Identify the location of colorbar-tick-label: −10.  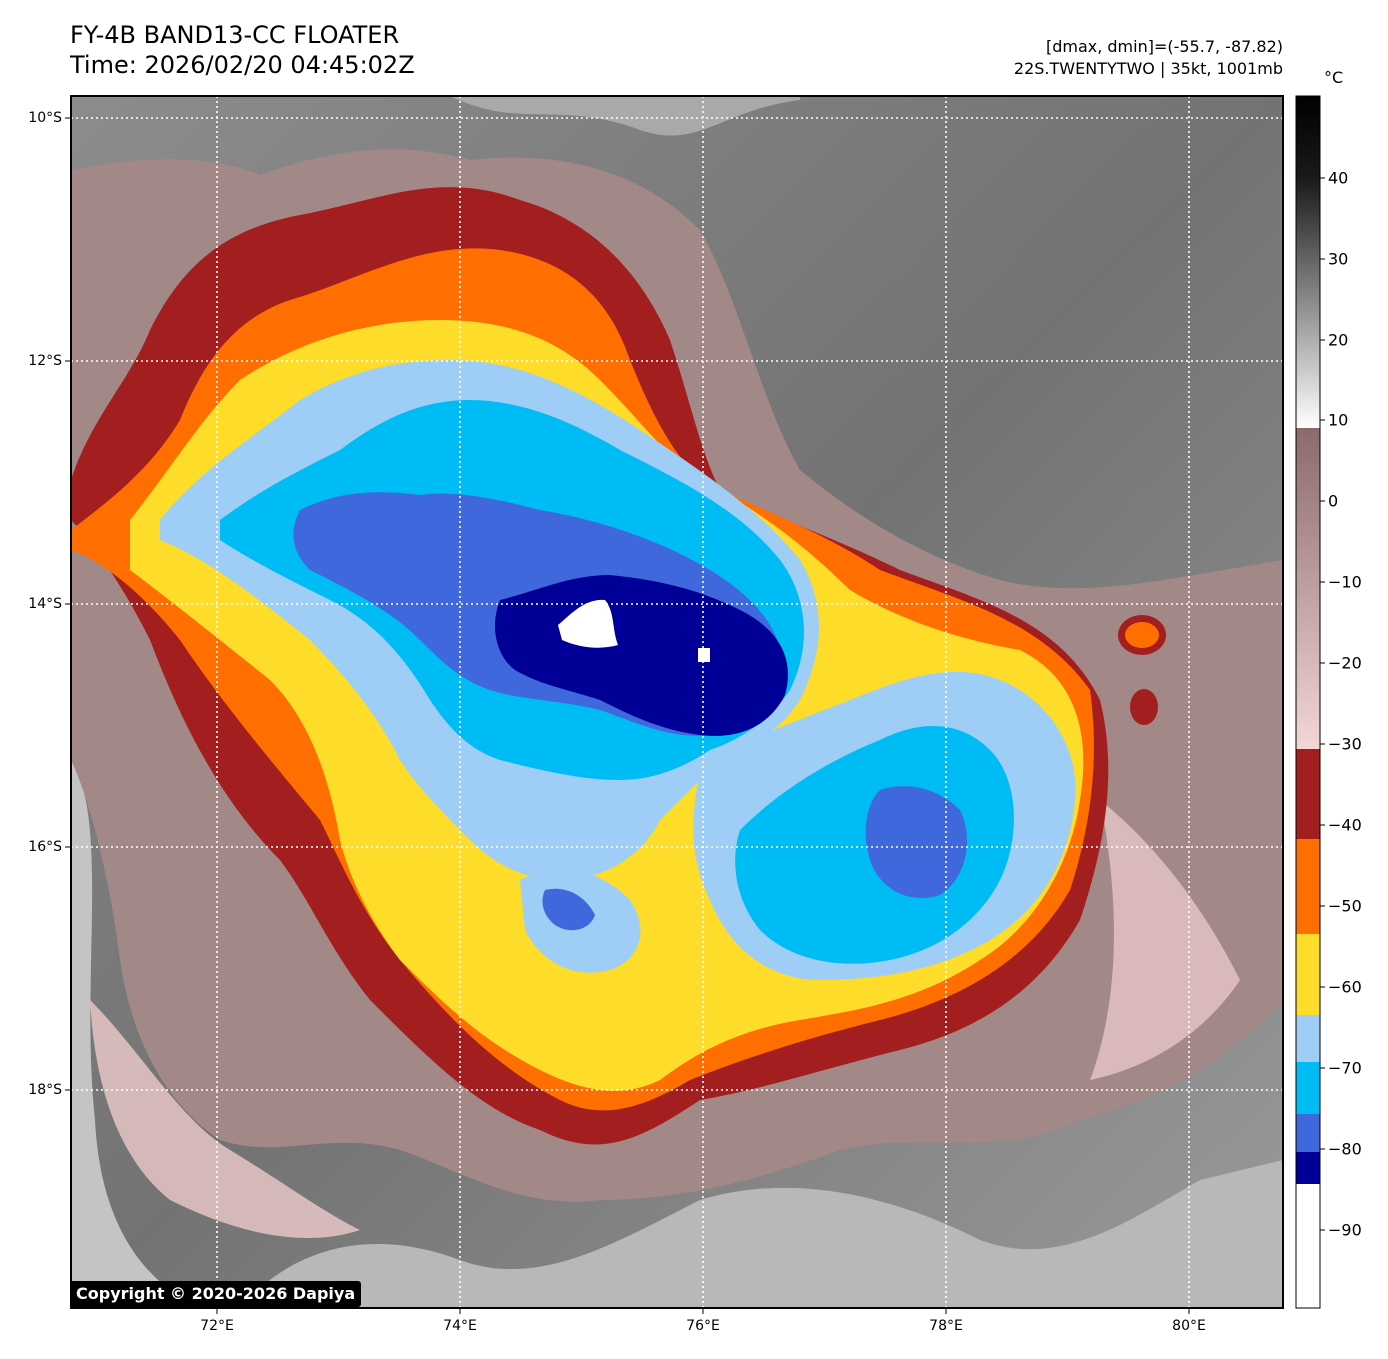
(1345, 582).